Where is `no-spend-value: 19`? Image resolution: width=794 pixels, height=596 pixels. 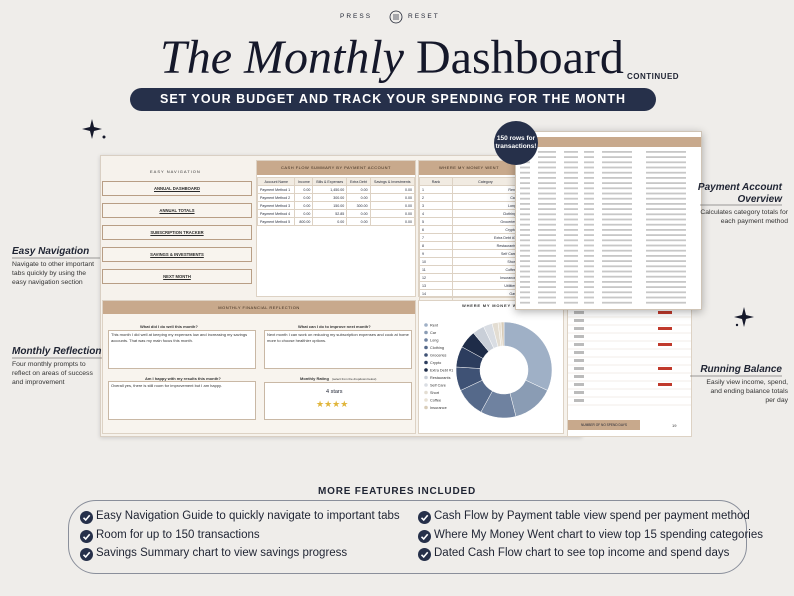
no-spend-value: 19 is located at coordinates (674, 425).